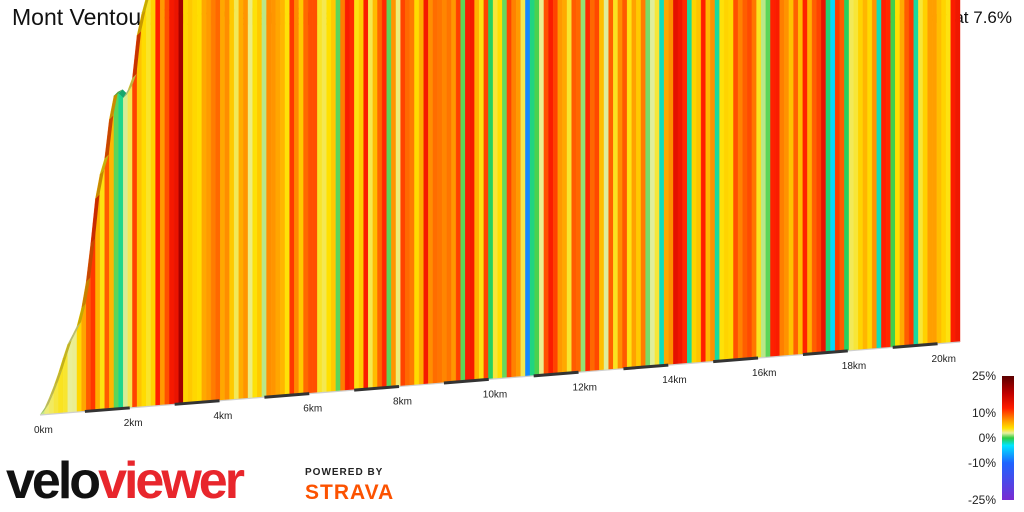 The height and width of the screenshot is (512, 1024). I want to click on x-tick-label: 16km, so click(764, 373).